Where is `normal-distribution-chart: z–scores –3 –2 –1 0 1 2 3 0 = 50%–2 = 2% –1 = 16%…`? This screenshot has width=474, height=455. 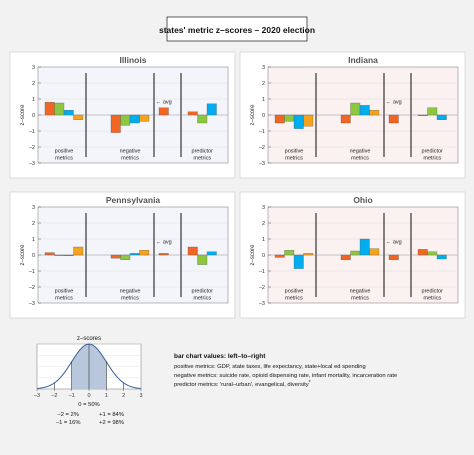 normal-distribution-chart: z–scores –3 –2 –1 0 1 2 3 0 = 50%–2 = 2% –1 = 16%… is located at coordinates (88, 381).